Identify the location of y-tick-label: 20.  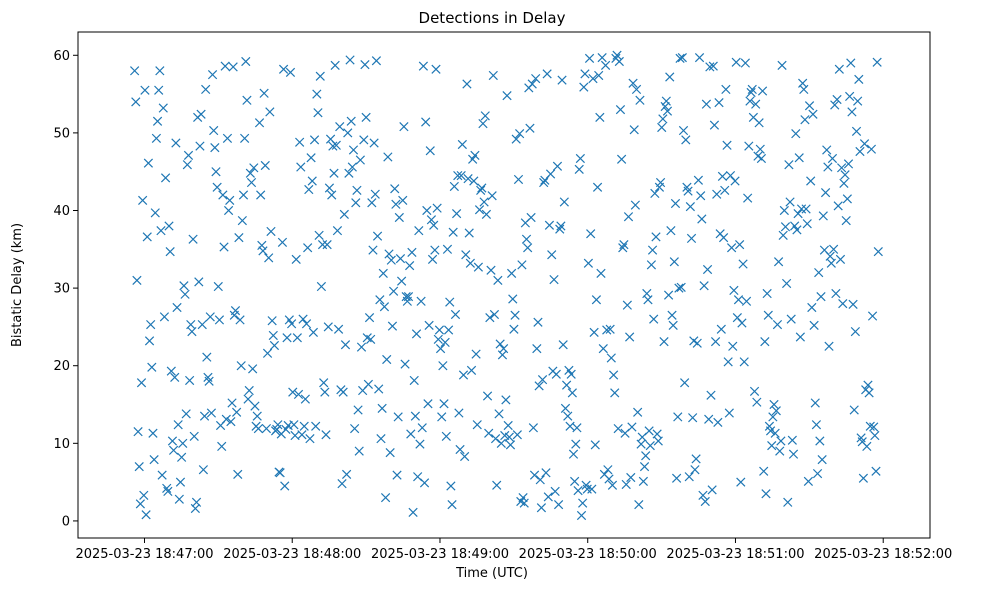
(61, 366).